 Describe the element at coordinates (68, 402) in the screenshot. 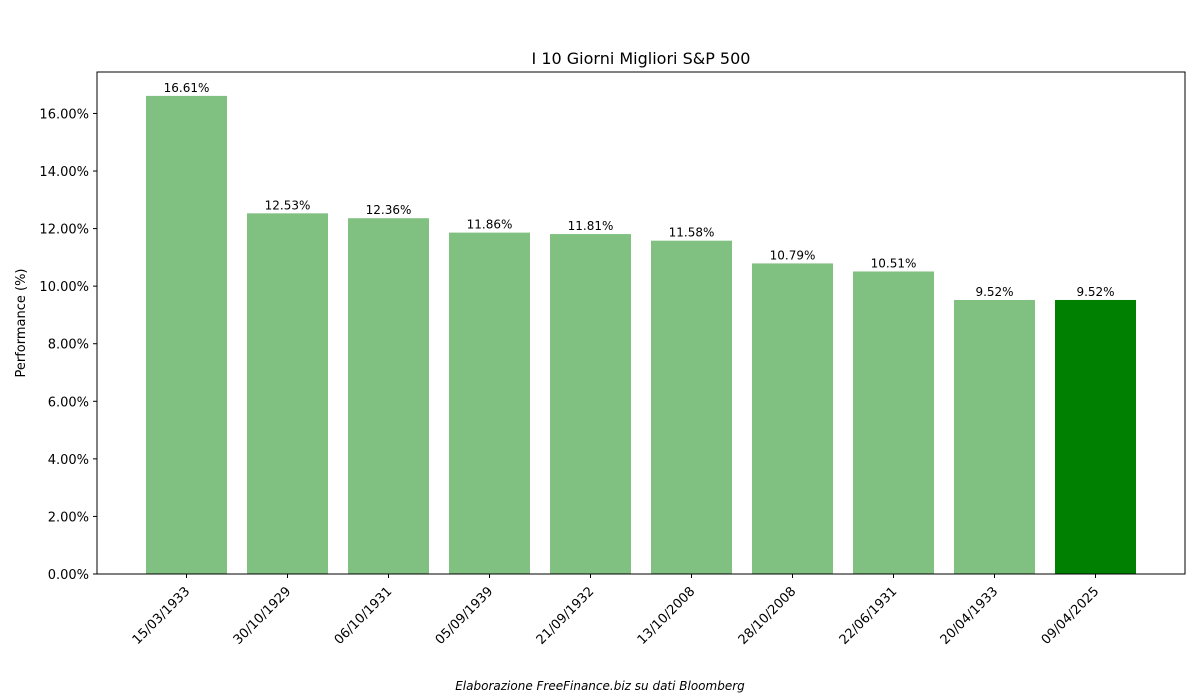

I see `y-tick-label: 6.00%` at that location.